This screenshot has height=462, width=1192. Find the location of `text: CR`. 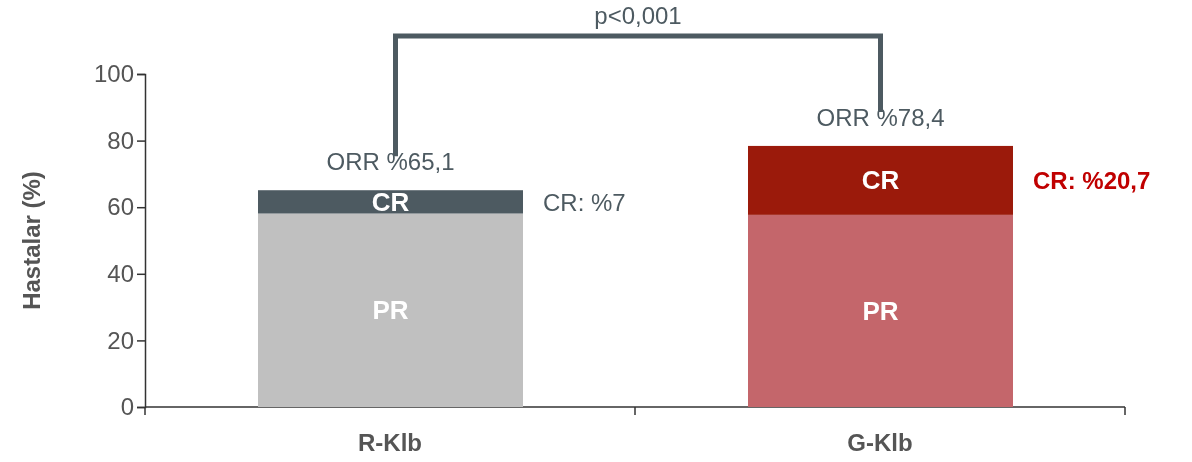

text: CR is located at coordinates (880, 180).